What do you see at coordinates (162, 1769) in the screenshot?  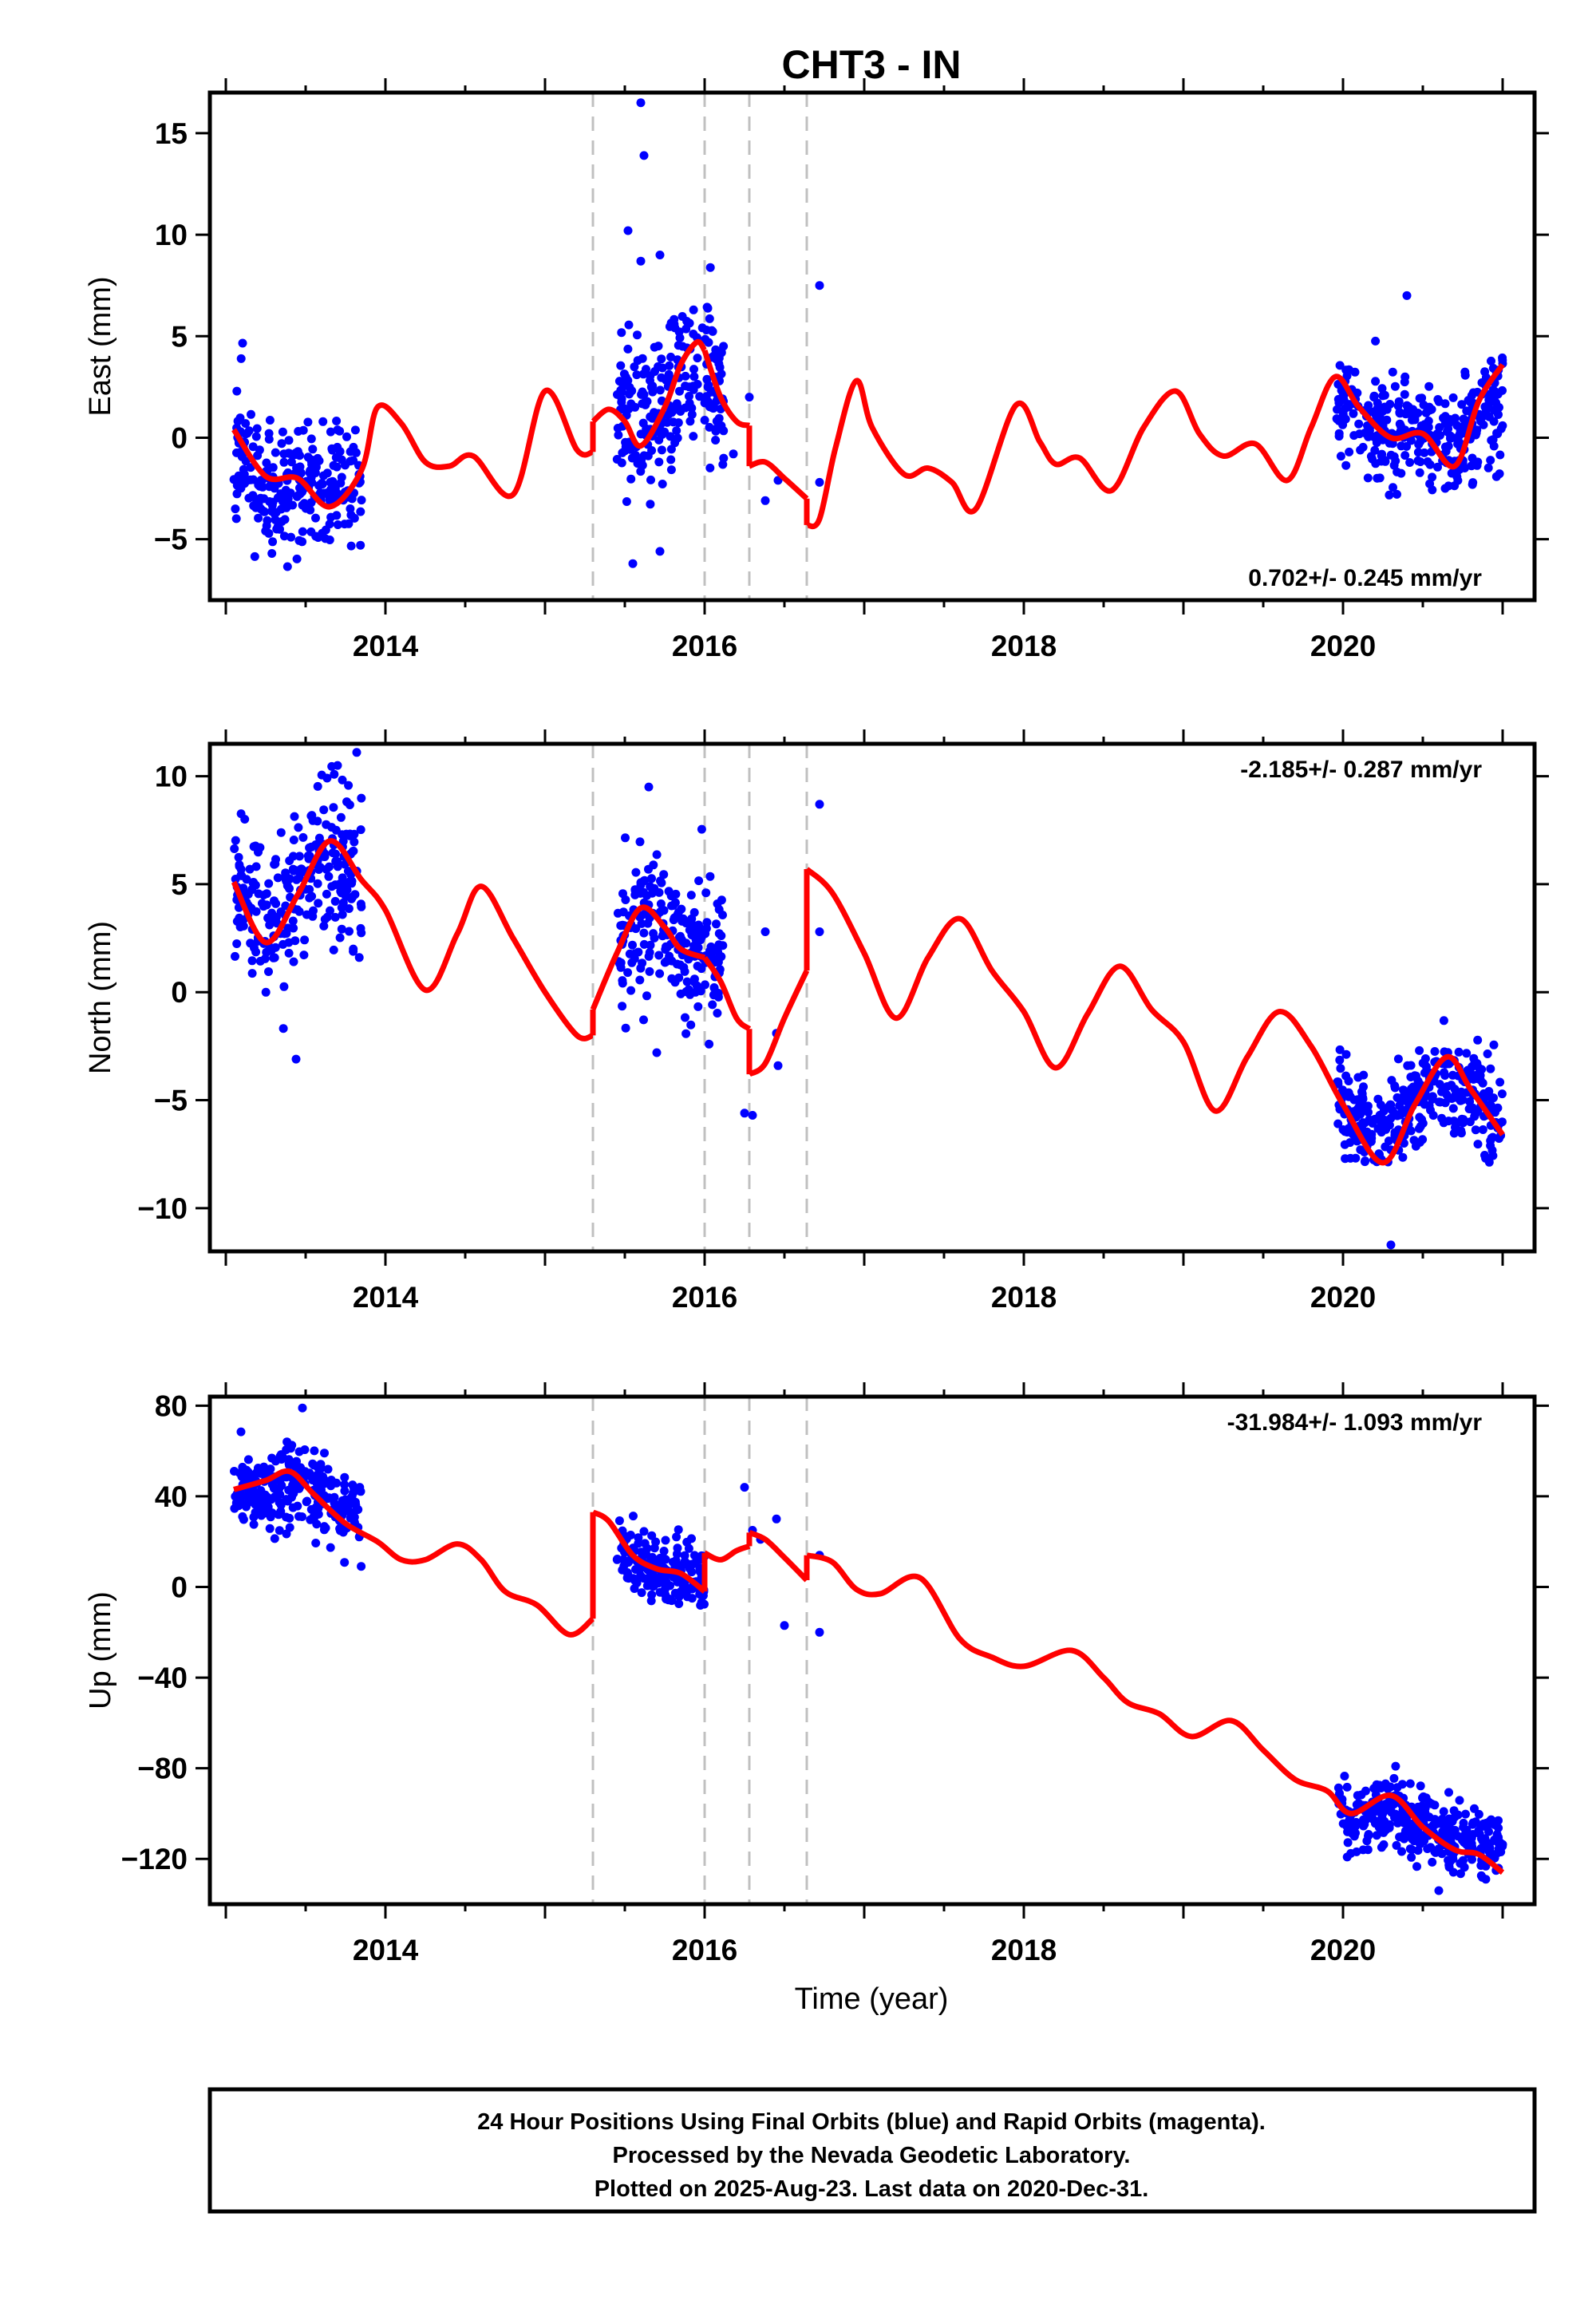 I see `y-tick-label: −80` at bounding box center [162, 1769].